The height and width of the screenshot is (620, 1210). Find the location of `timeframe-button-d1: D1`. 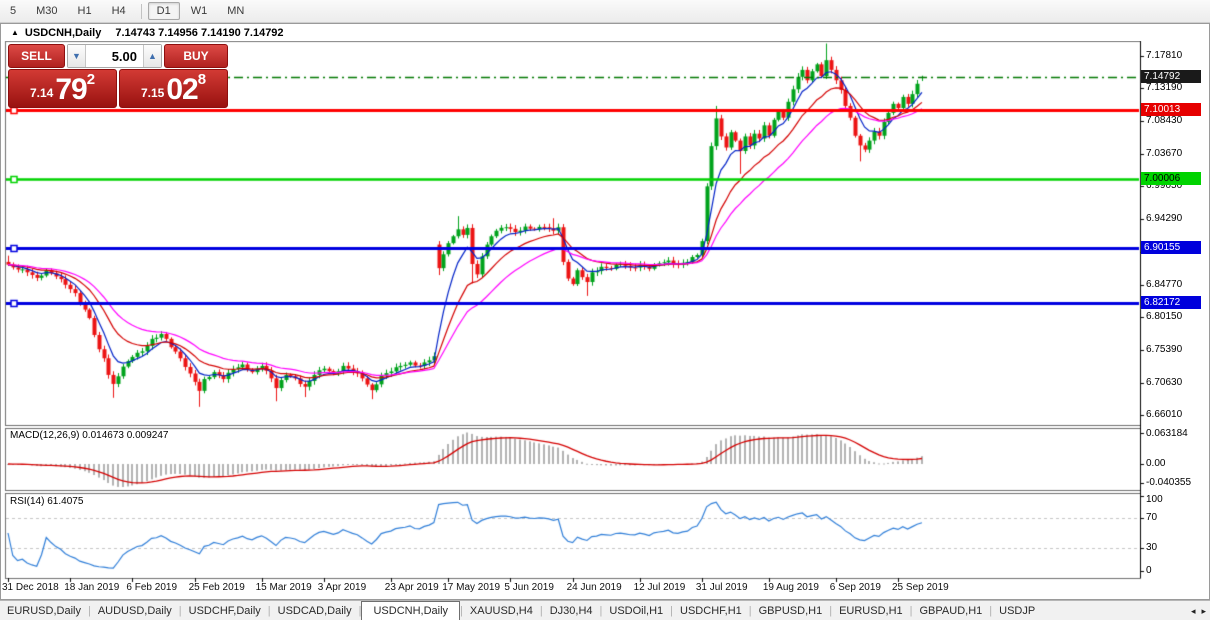

timeframe-button-d1: D1 is located at coordinates (163, 11).